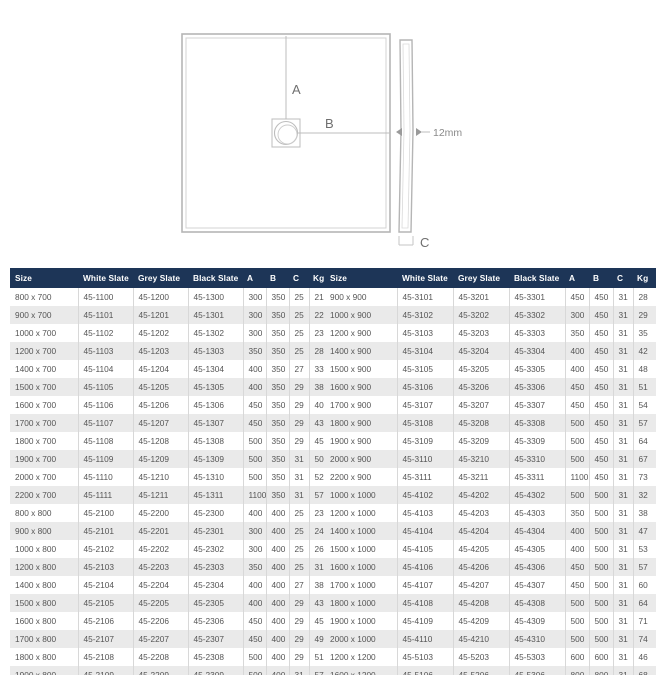  I want to click on cell-black-slate: 45-4309, so click(537, 621).